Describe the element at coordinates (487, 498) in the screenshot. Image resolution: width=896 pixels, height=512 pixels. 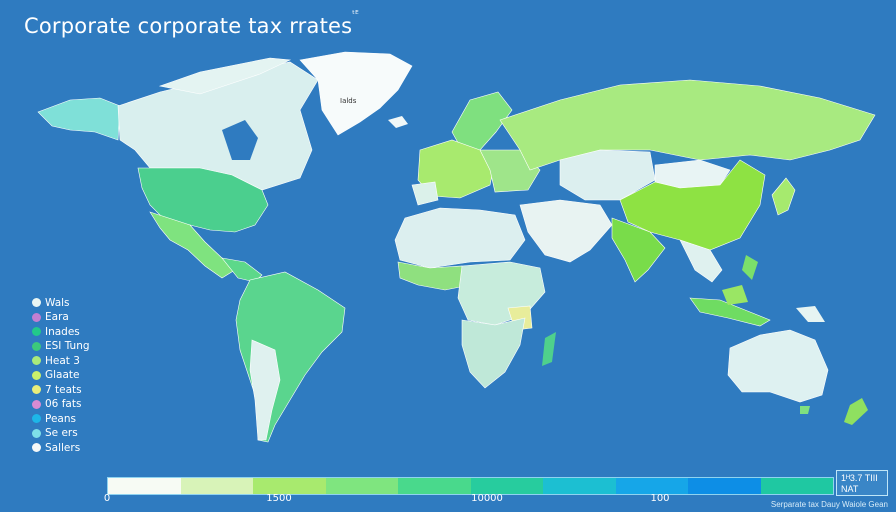
I see `scale-tick: 10000` at that location.